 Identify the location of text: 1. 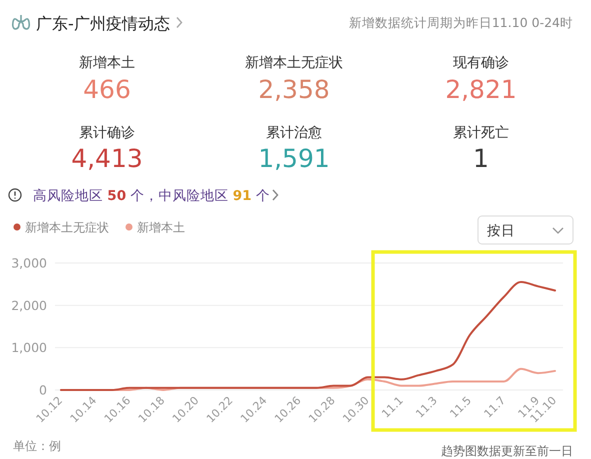
(481, 158).